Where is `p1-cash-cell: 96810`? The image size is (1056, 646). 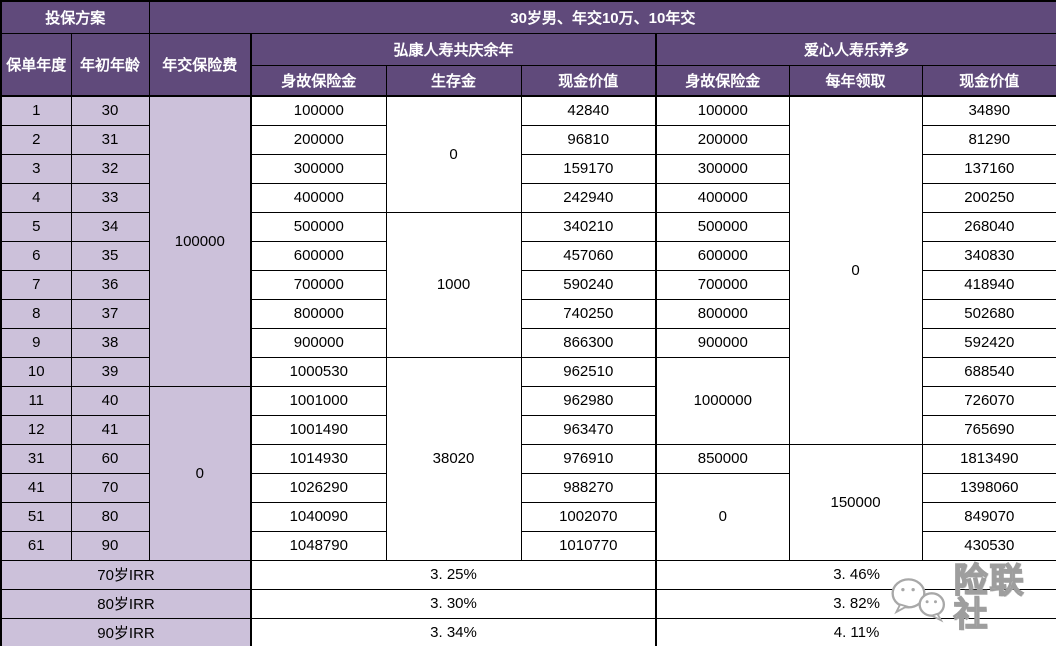 p1-cash-cell: 96810 is located at coordinates (589, 139).